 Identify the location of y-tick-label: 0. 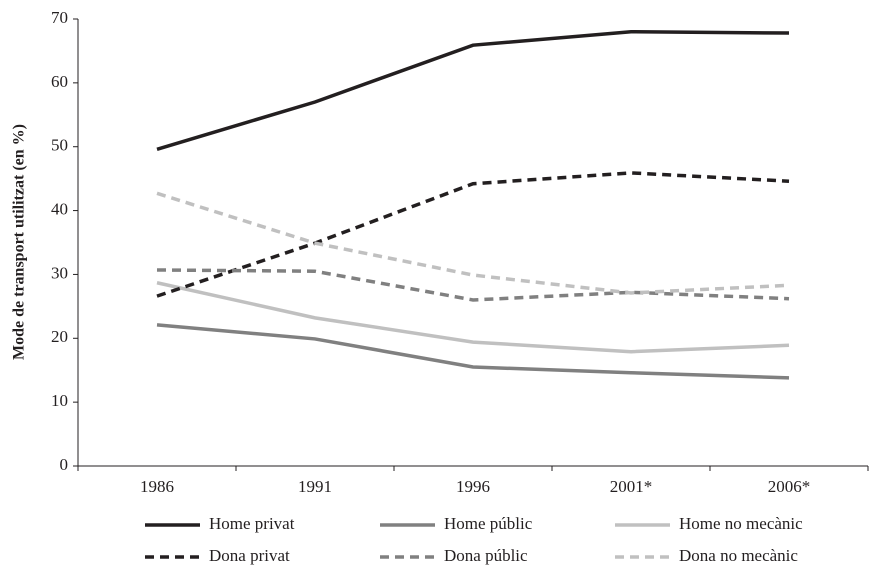
(64, 464).